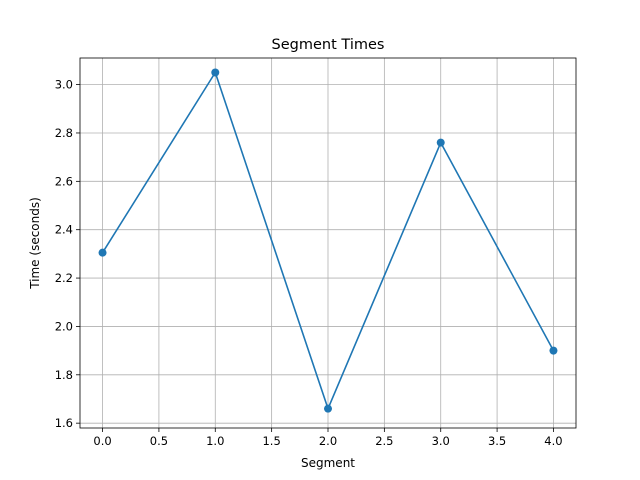  I want to click on y-axis-label: Time (seconds), so click(35, 243).